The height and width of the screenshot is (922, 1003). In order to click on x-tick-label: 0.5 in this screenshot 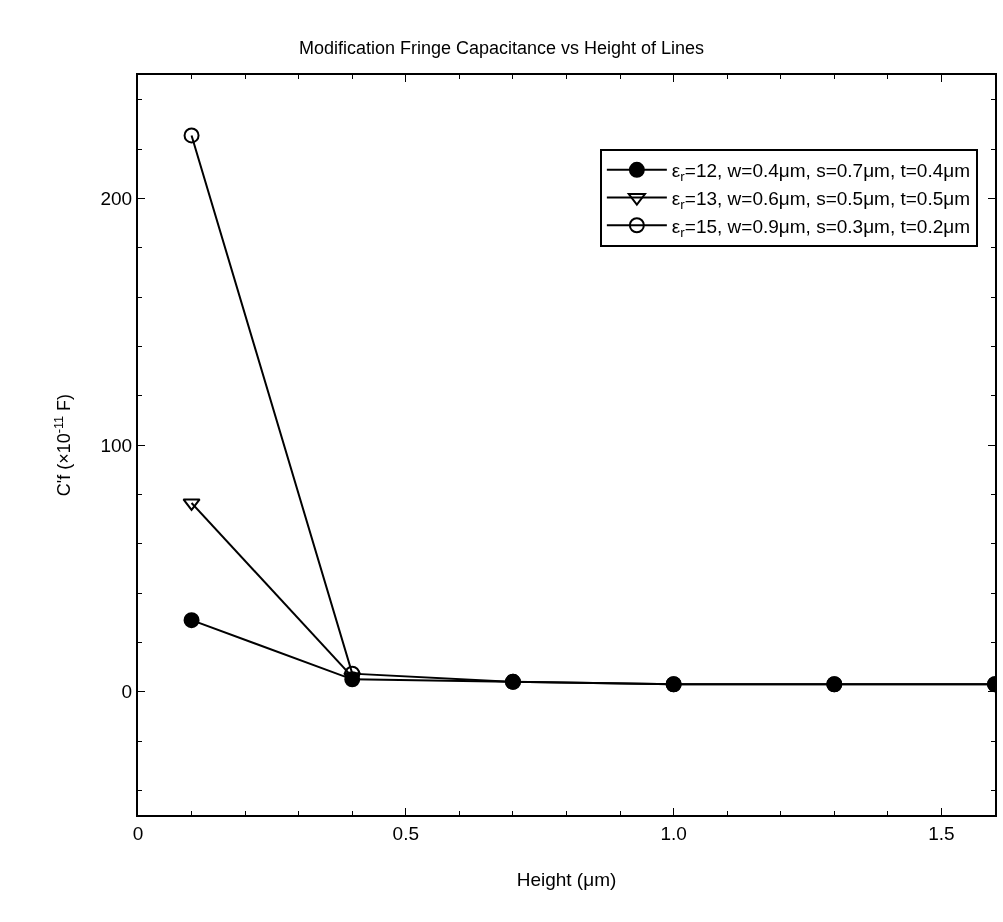, I will do `click(406, 833)`.